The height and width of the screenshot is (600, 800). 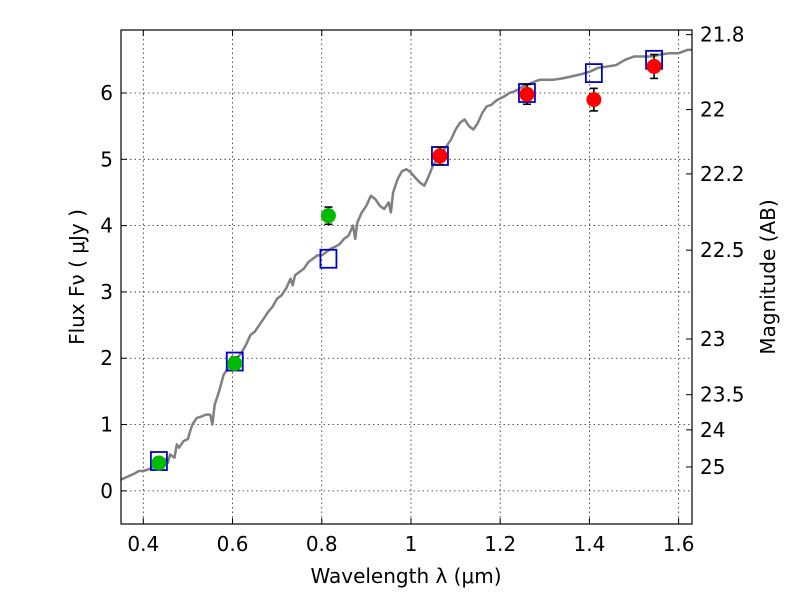 What do you see at coordinates (106, 491) in the screenshot?
I see `y-tick-label: 0` at bounding box center [106, 491].